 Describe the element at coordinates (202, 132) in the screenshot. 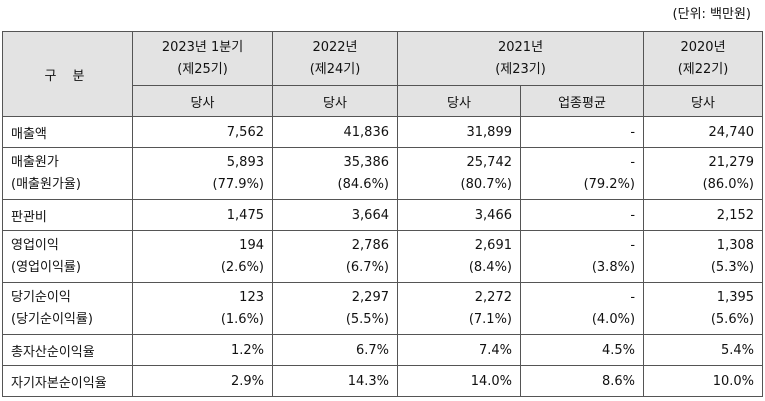

I see `cell-value: 7,562` at that location.